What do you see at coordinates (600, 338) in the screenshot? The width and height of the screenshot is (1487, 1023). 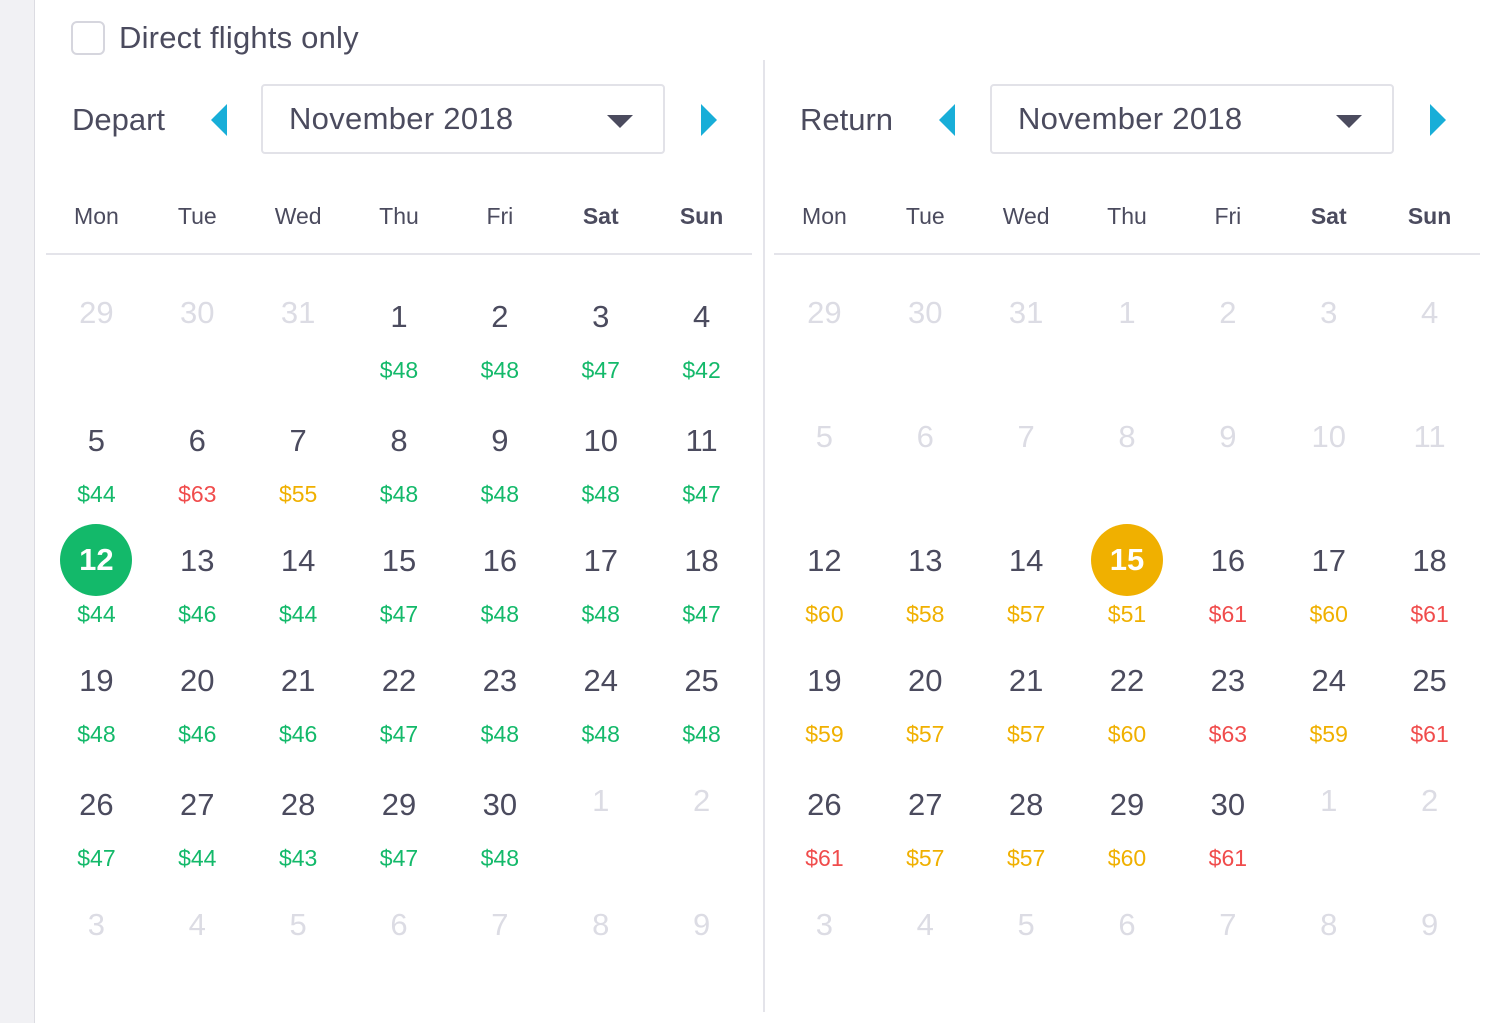 I see `day-cell: 3 $47` at bounding box center [600, 338].